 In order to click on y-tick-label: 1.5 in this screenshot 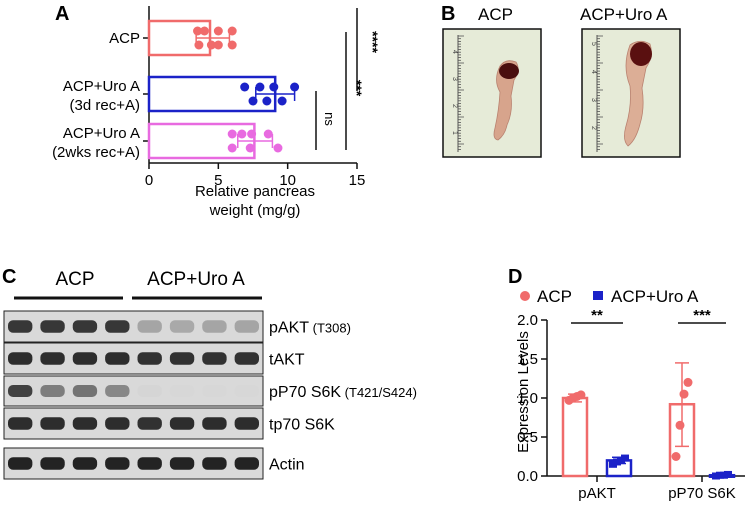, I will do `click(527, 359)`.